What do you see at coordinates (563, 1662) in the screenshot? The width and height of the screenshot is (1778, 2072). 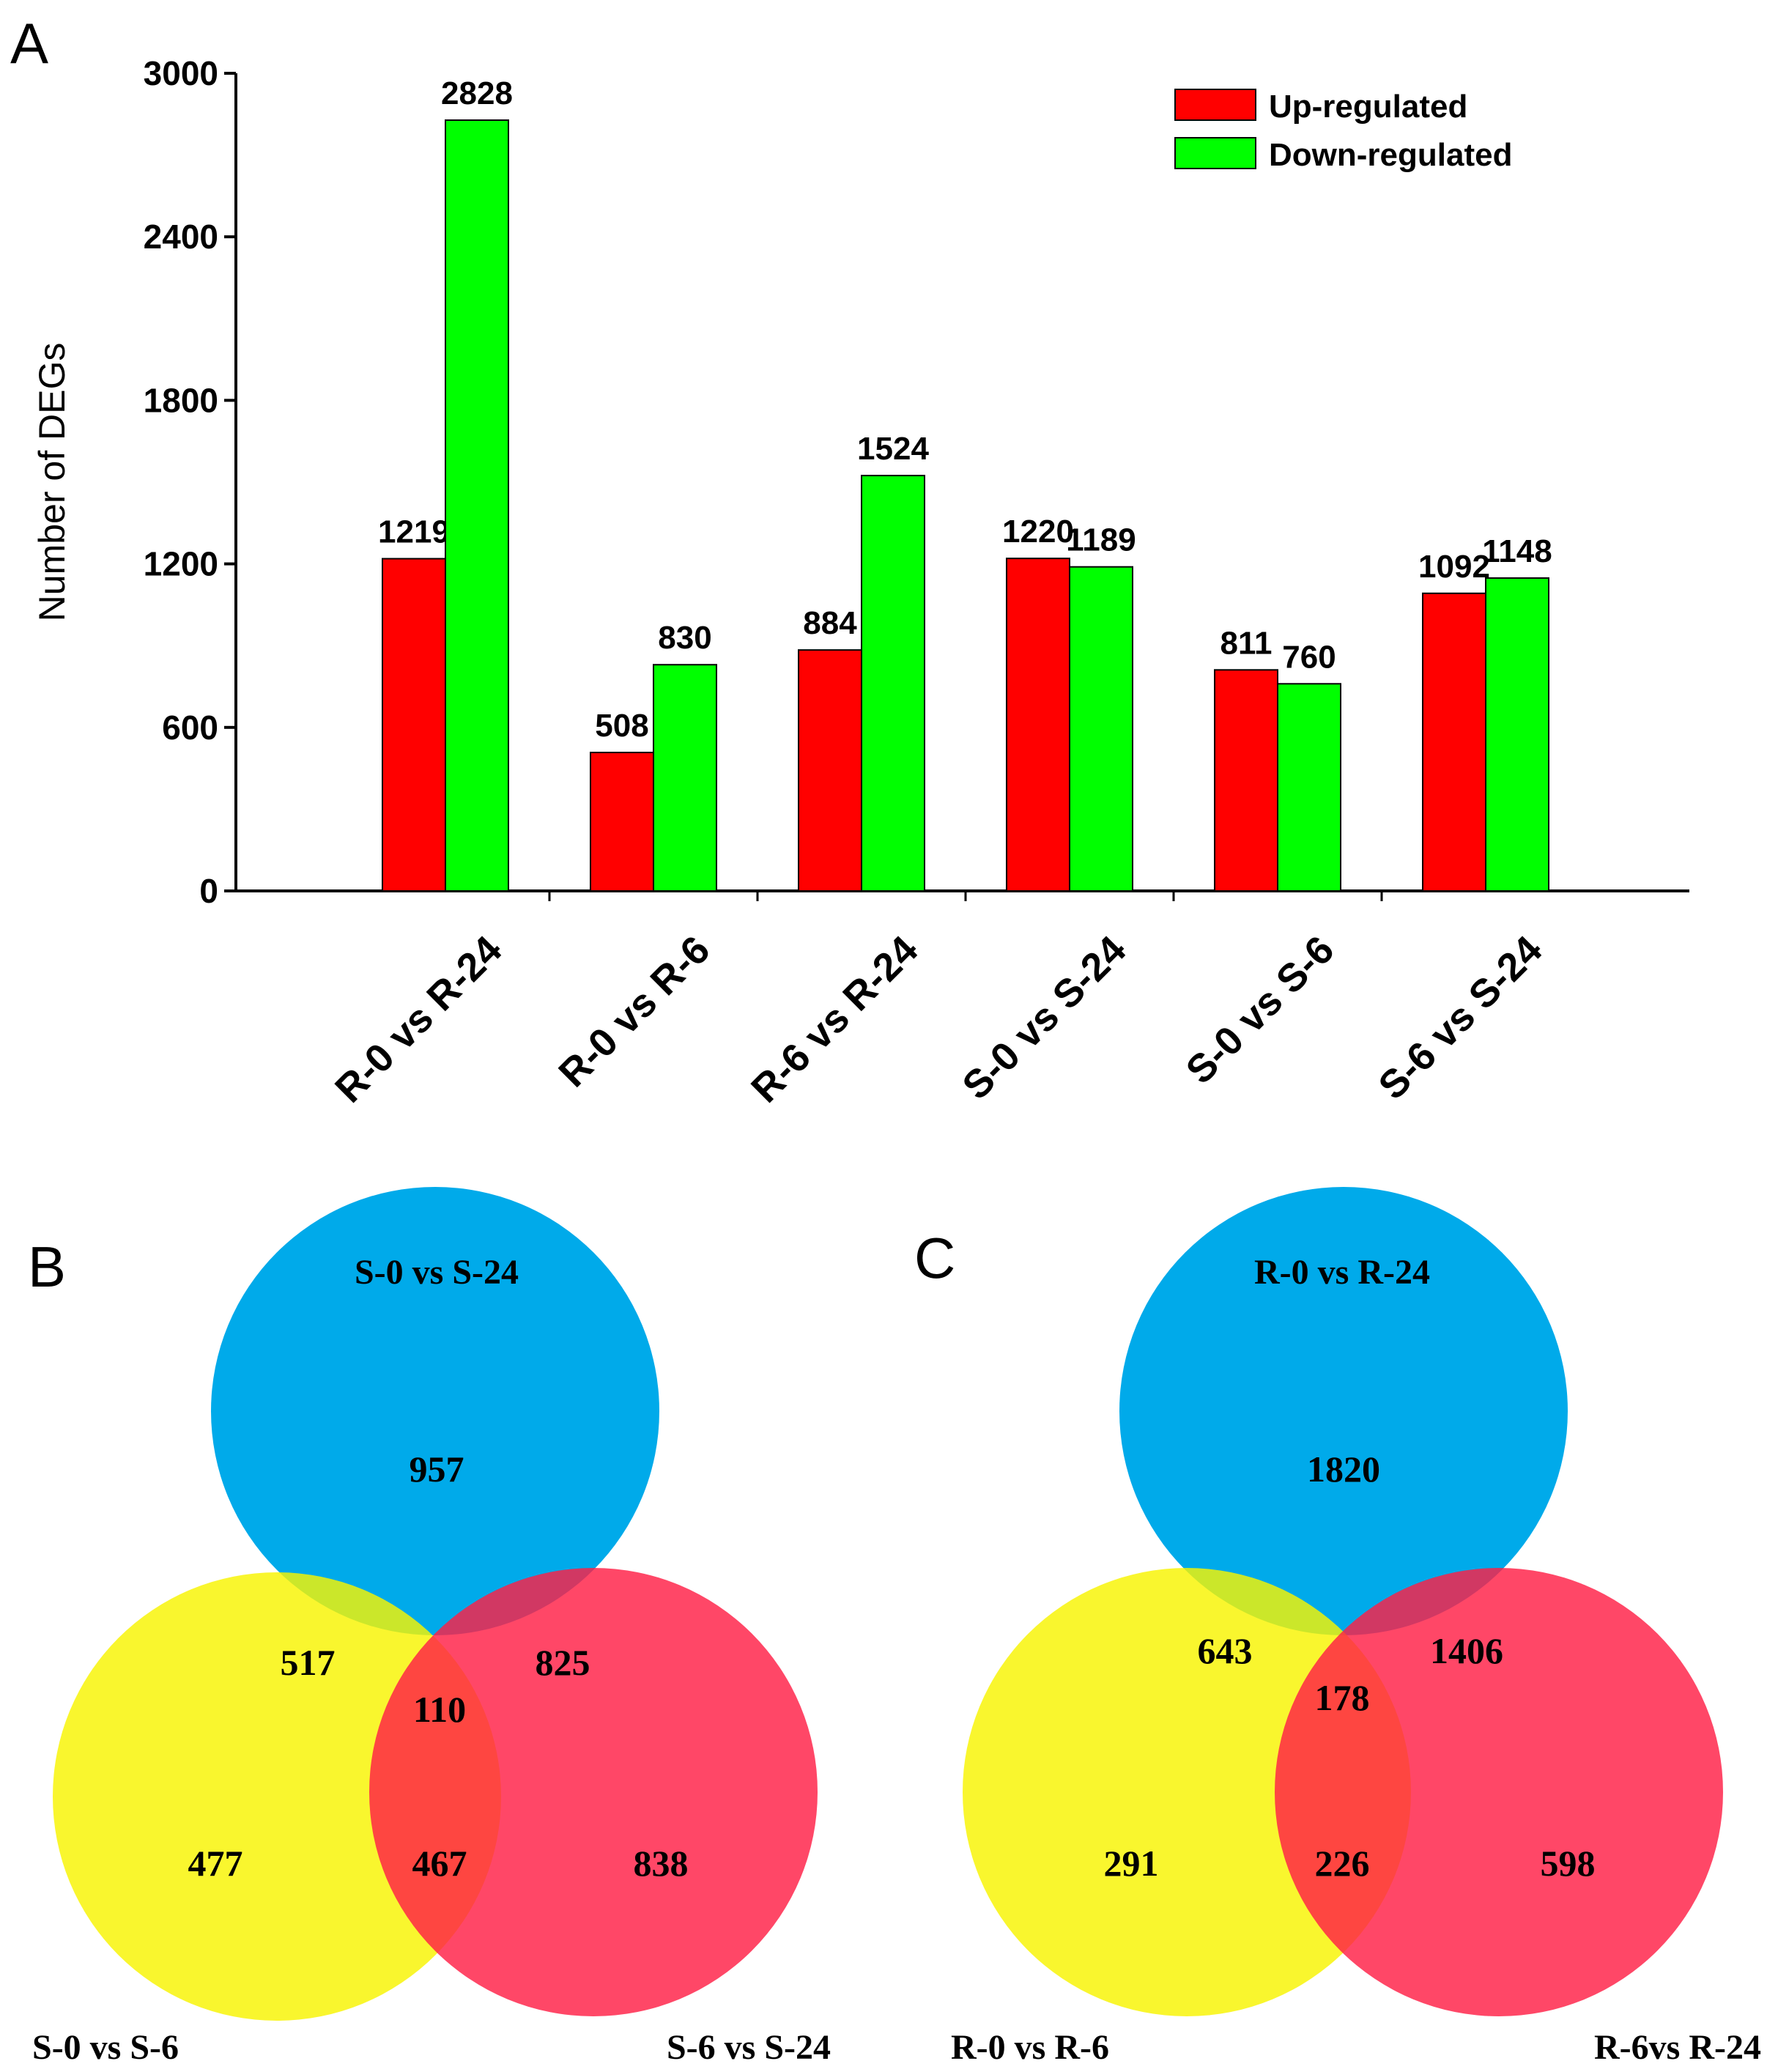 I see `venn-b-top-right: 825` at bounding box center [563, 1662].